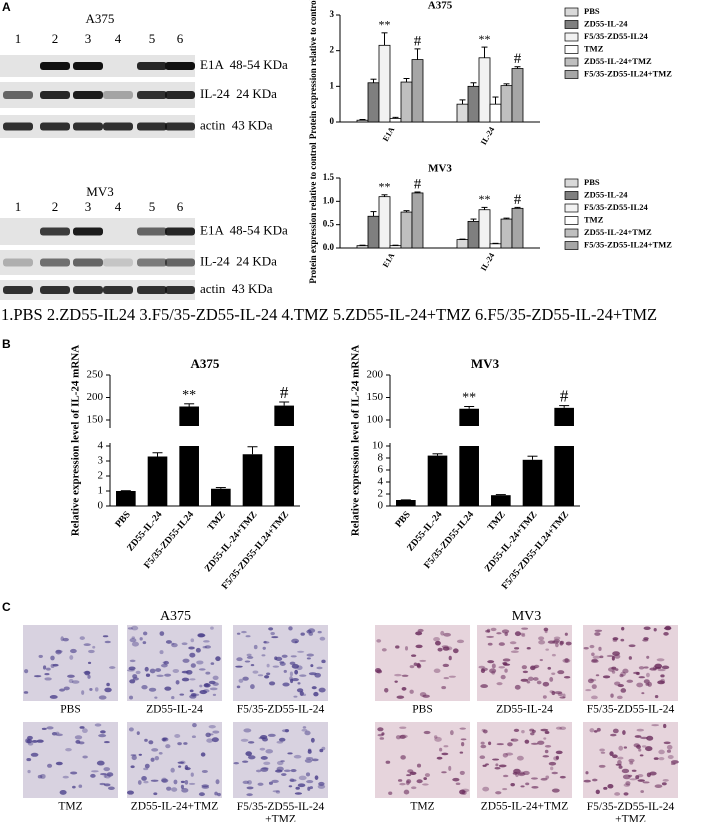  What do you see at coordinates (388, 260) in the screenshot?
I see `x-tick-label: E1A` at bounding box center [388, 260].